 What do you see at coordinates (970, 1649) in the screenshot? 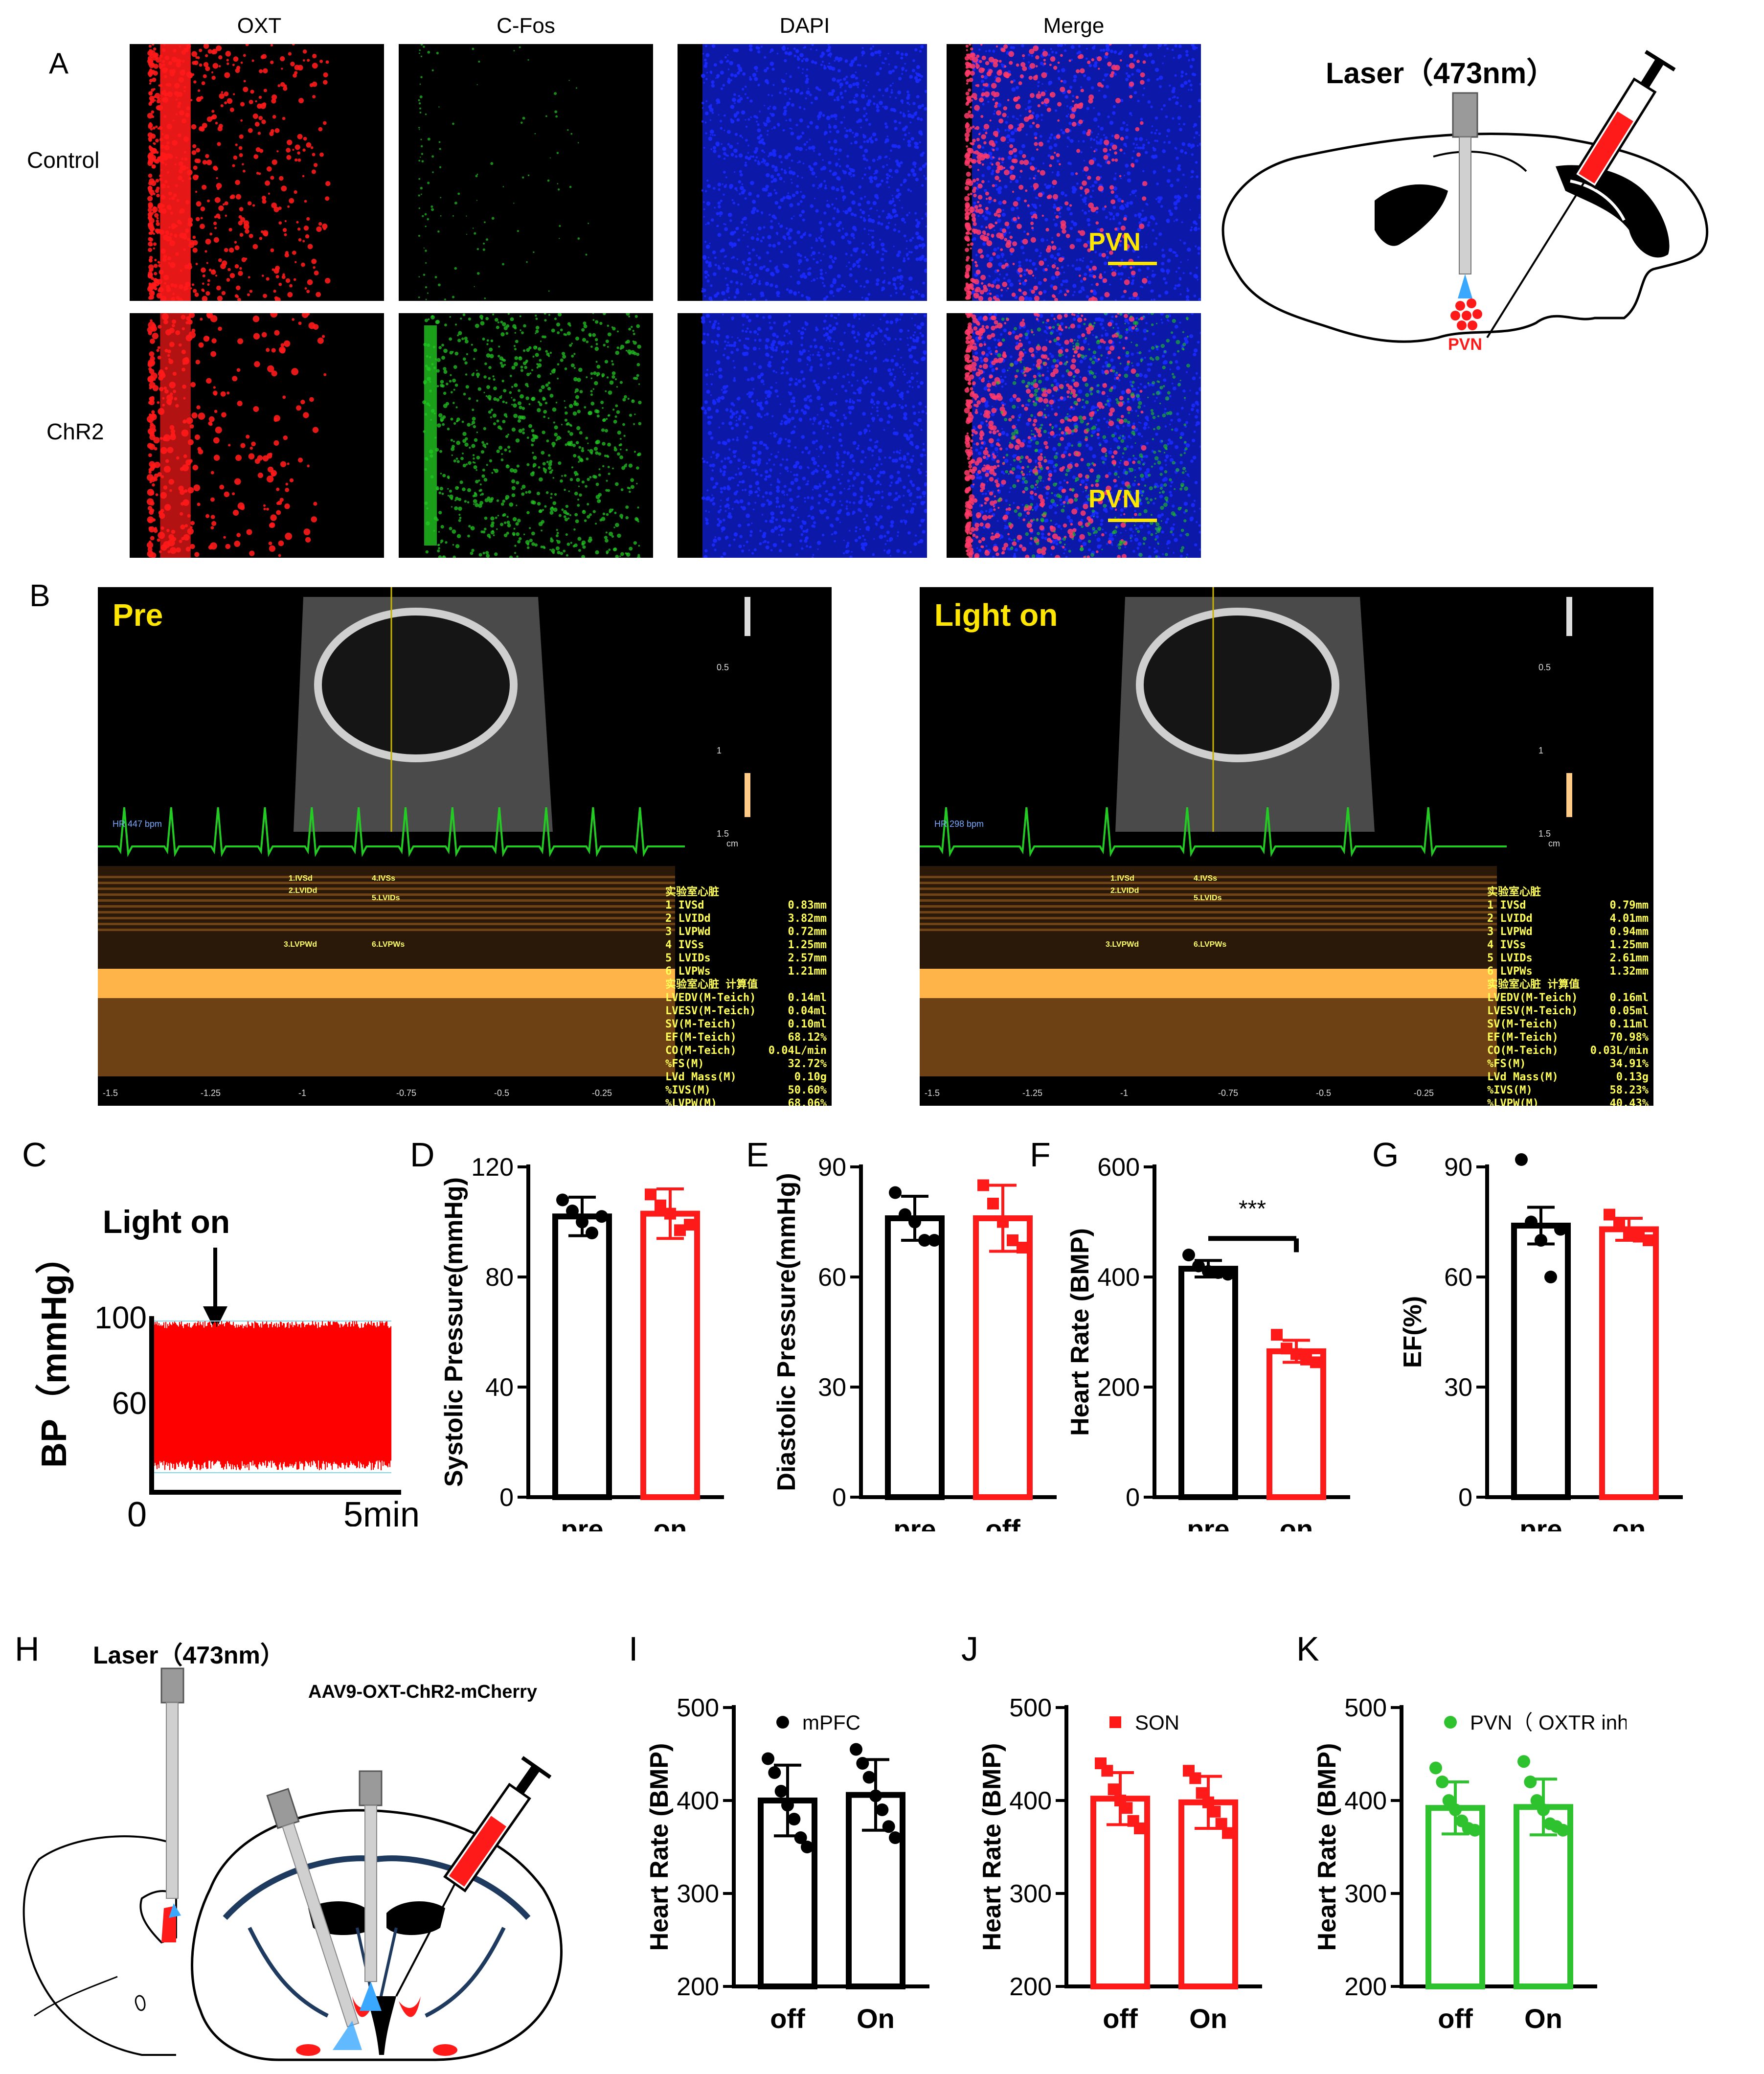
I see `panel-letter-j: J` at bounding box center [970, 1649].